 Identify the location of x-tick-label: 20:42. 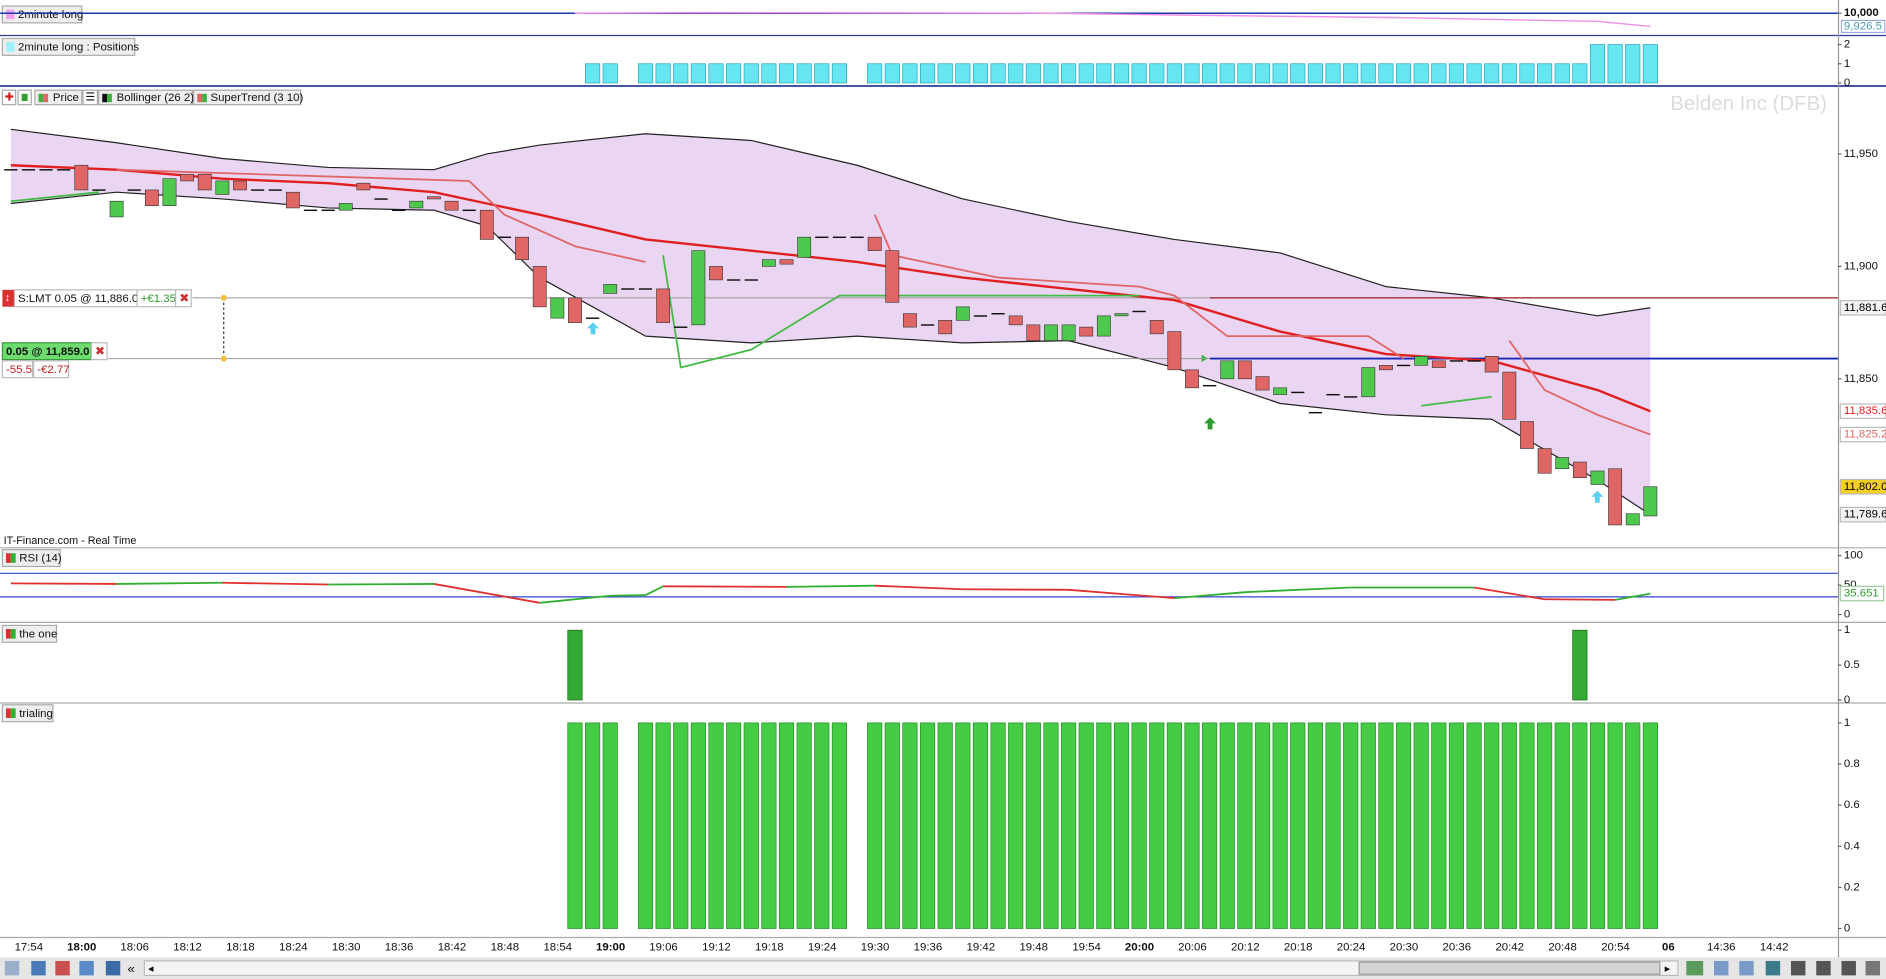
(1509, 948).